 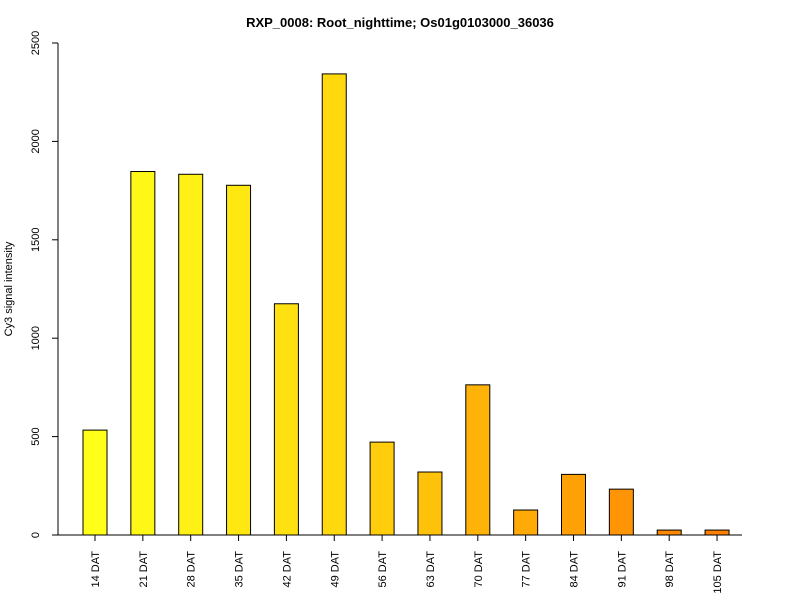 I want to click on x-tick-label: 98 DAT, so click(x=670, y=569).